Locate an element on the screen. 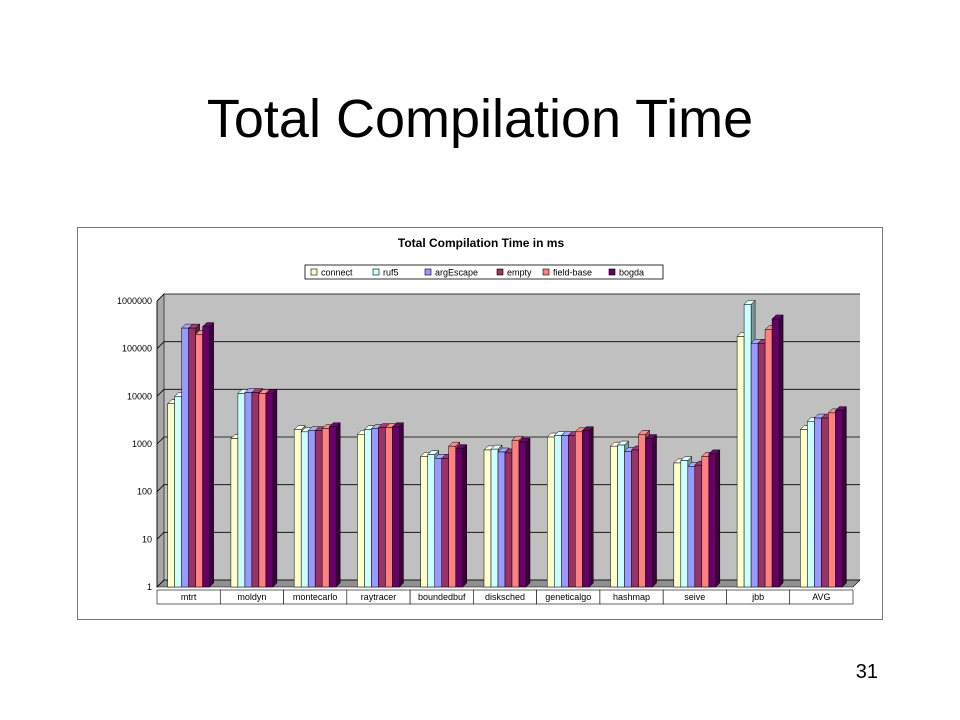 The height and width of the screenshot is (720, 960). page-number: 31 is located at coordinates (866, 672).